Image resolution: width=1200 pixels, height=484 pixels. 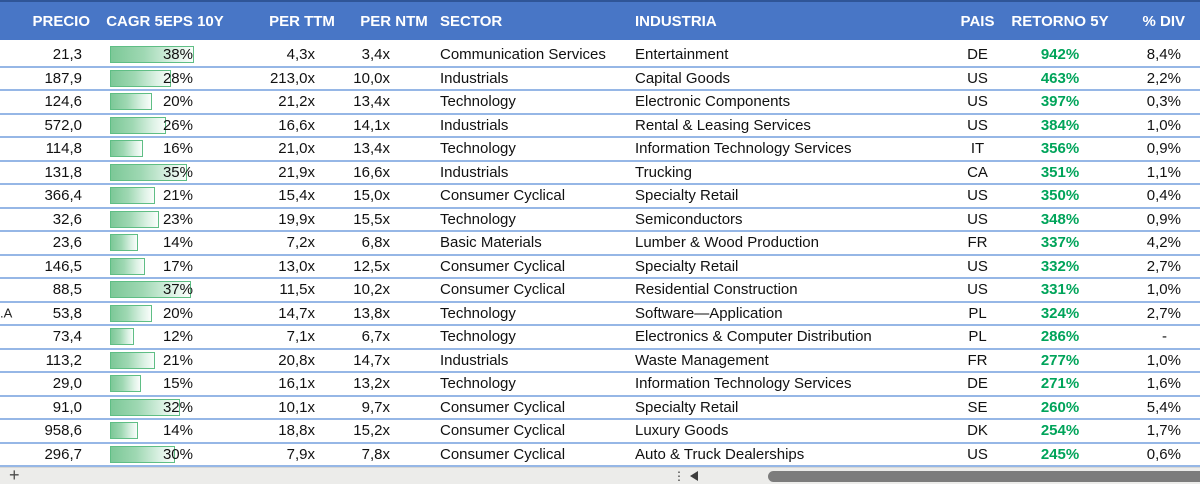 What do you see at coordinates (1060, 454) in the screenshot?
I see `cell-retorno: 245%` at bounding box center [1060, 454].